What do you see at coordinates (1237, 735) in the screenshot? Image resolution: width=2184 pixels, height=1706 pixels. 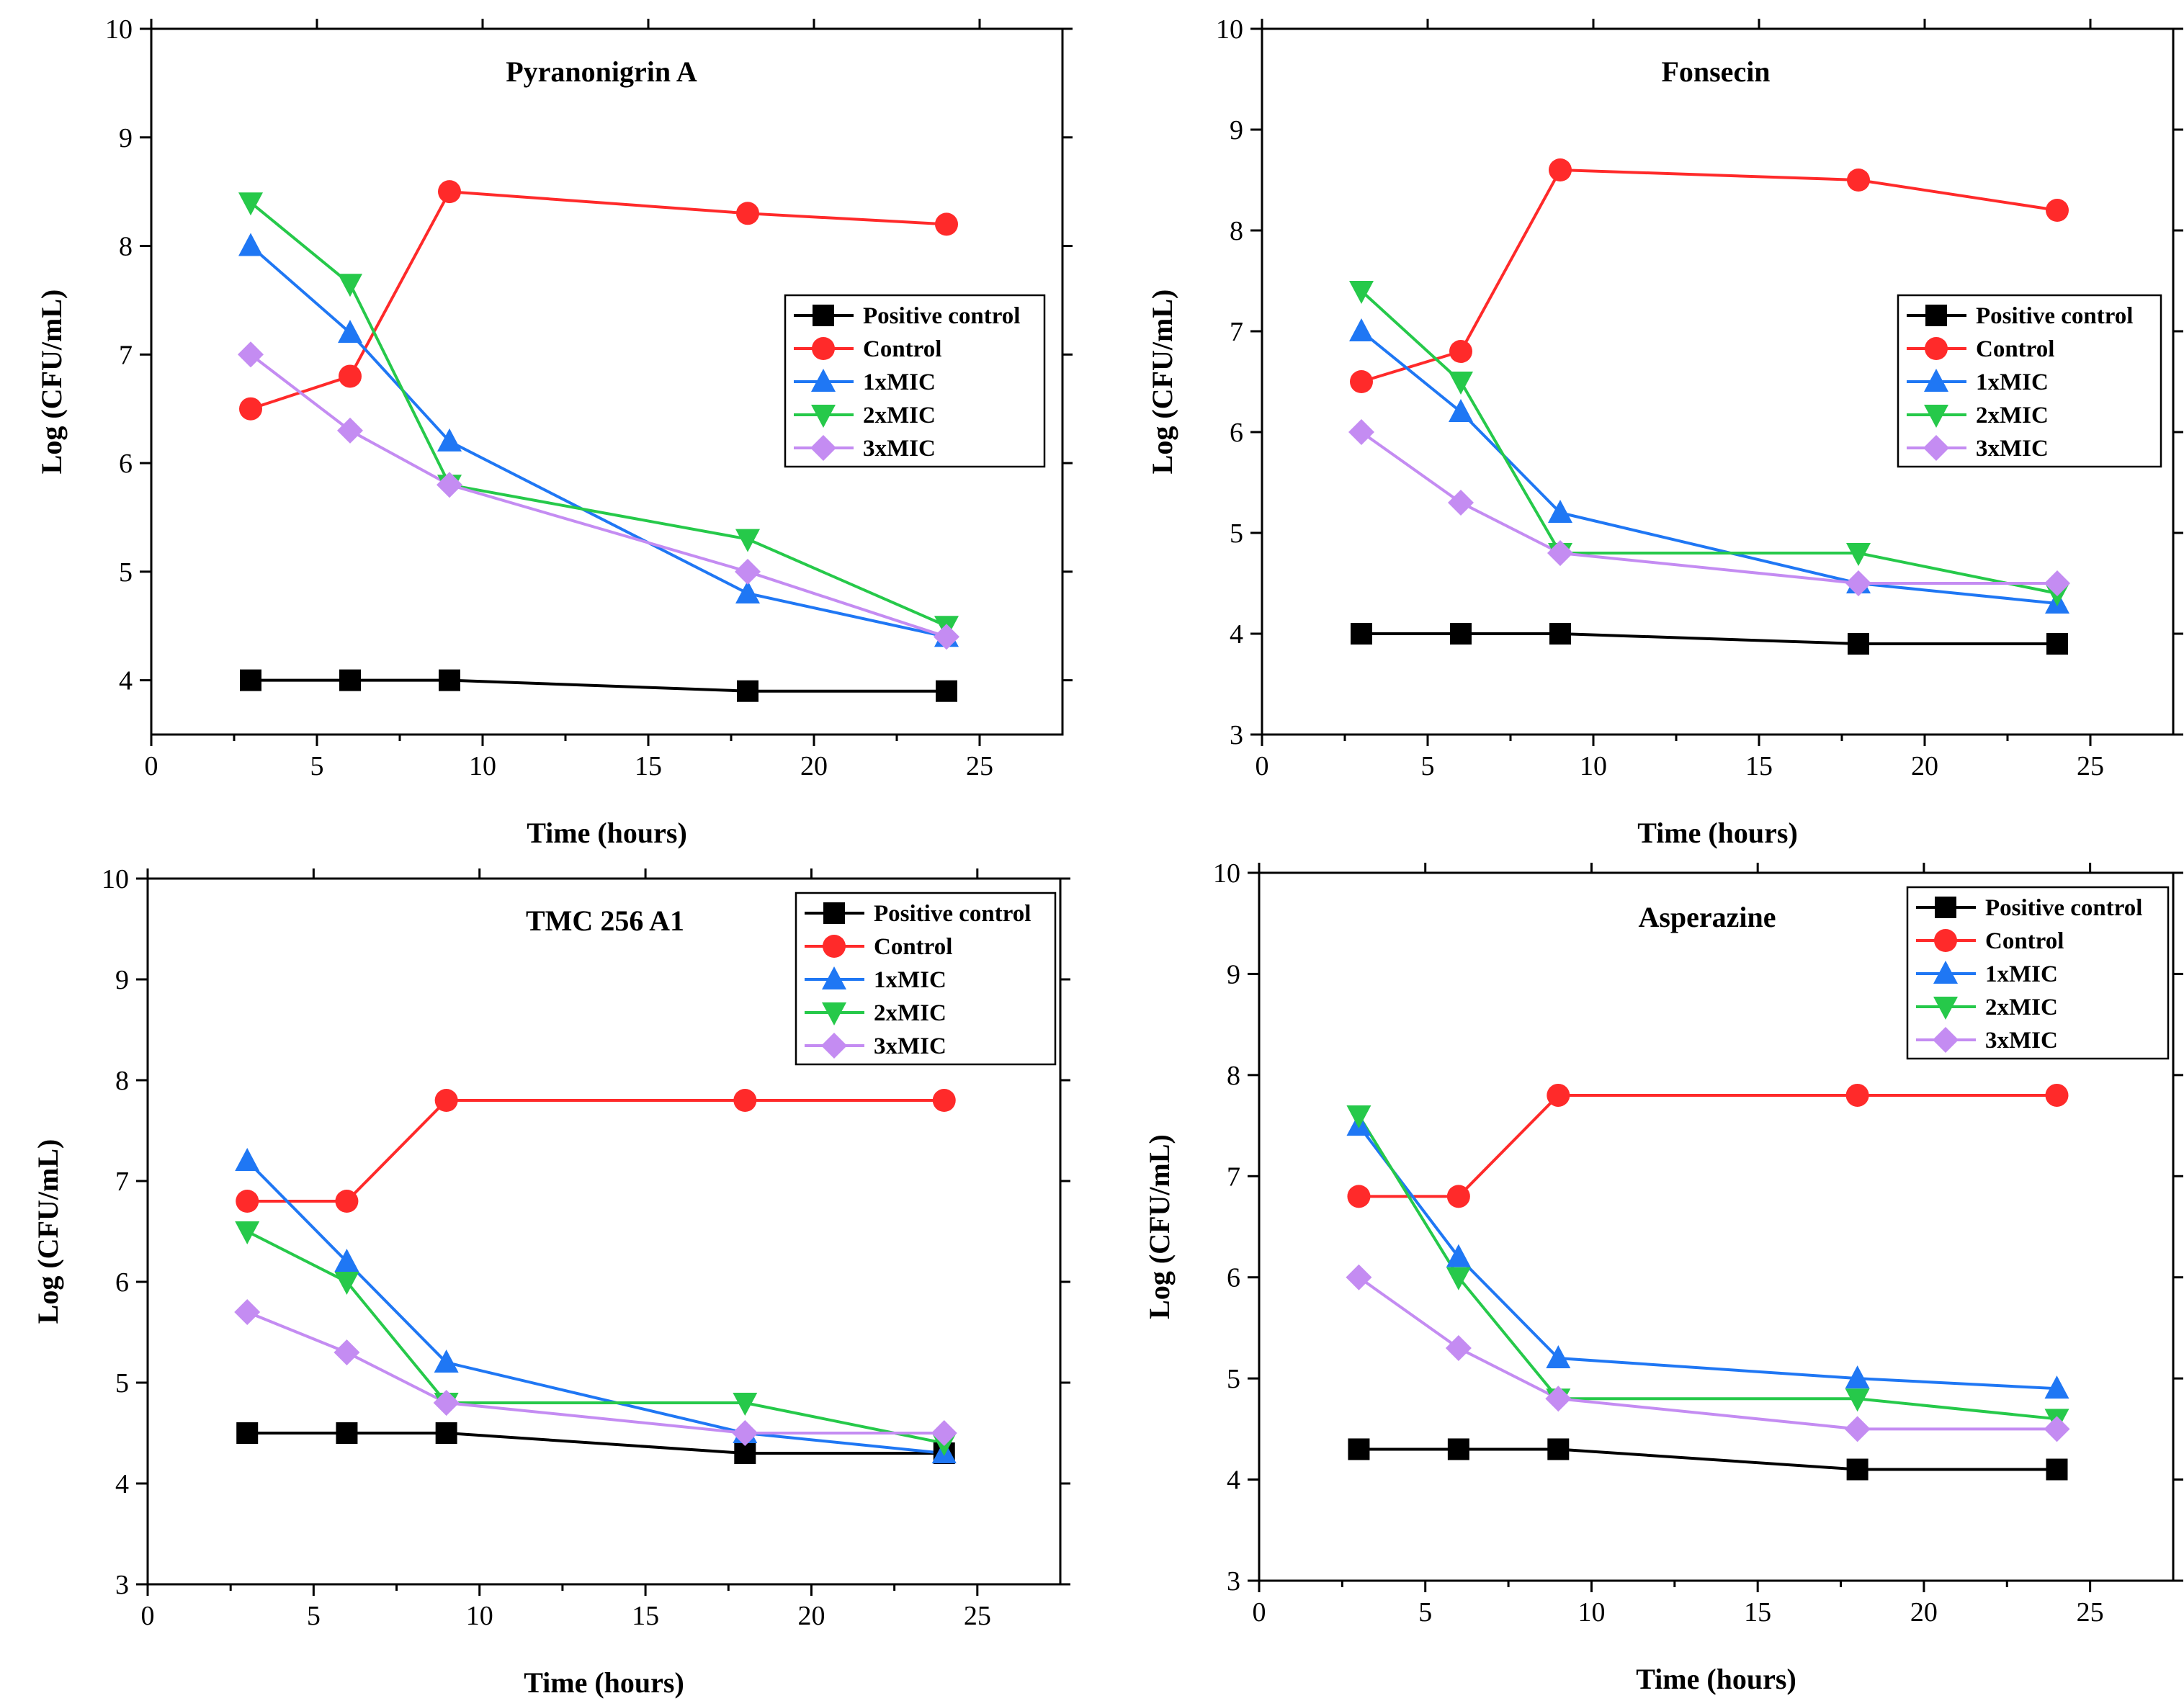 I see `y-tick-label: 3` at bounding box center [1237, 735].